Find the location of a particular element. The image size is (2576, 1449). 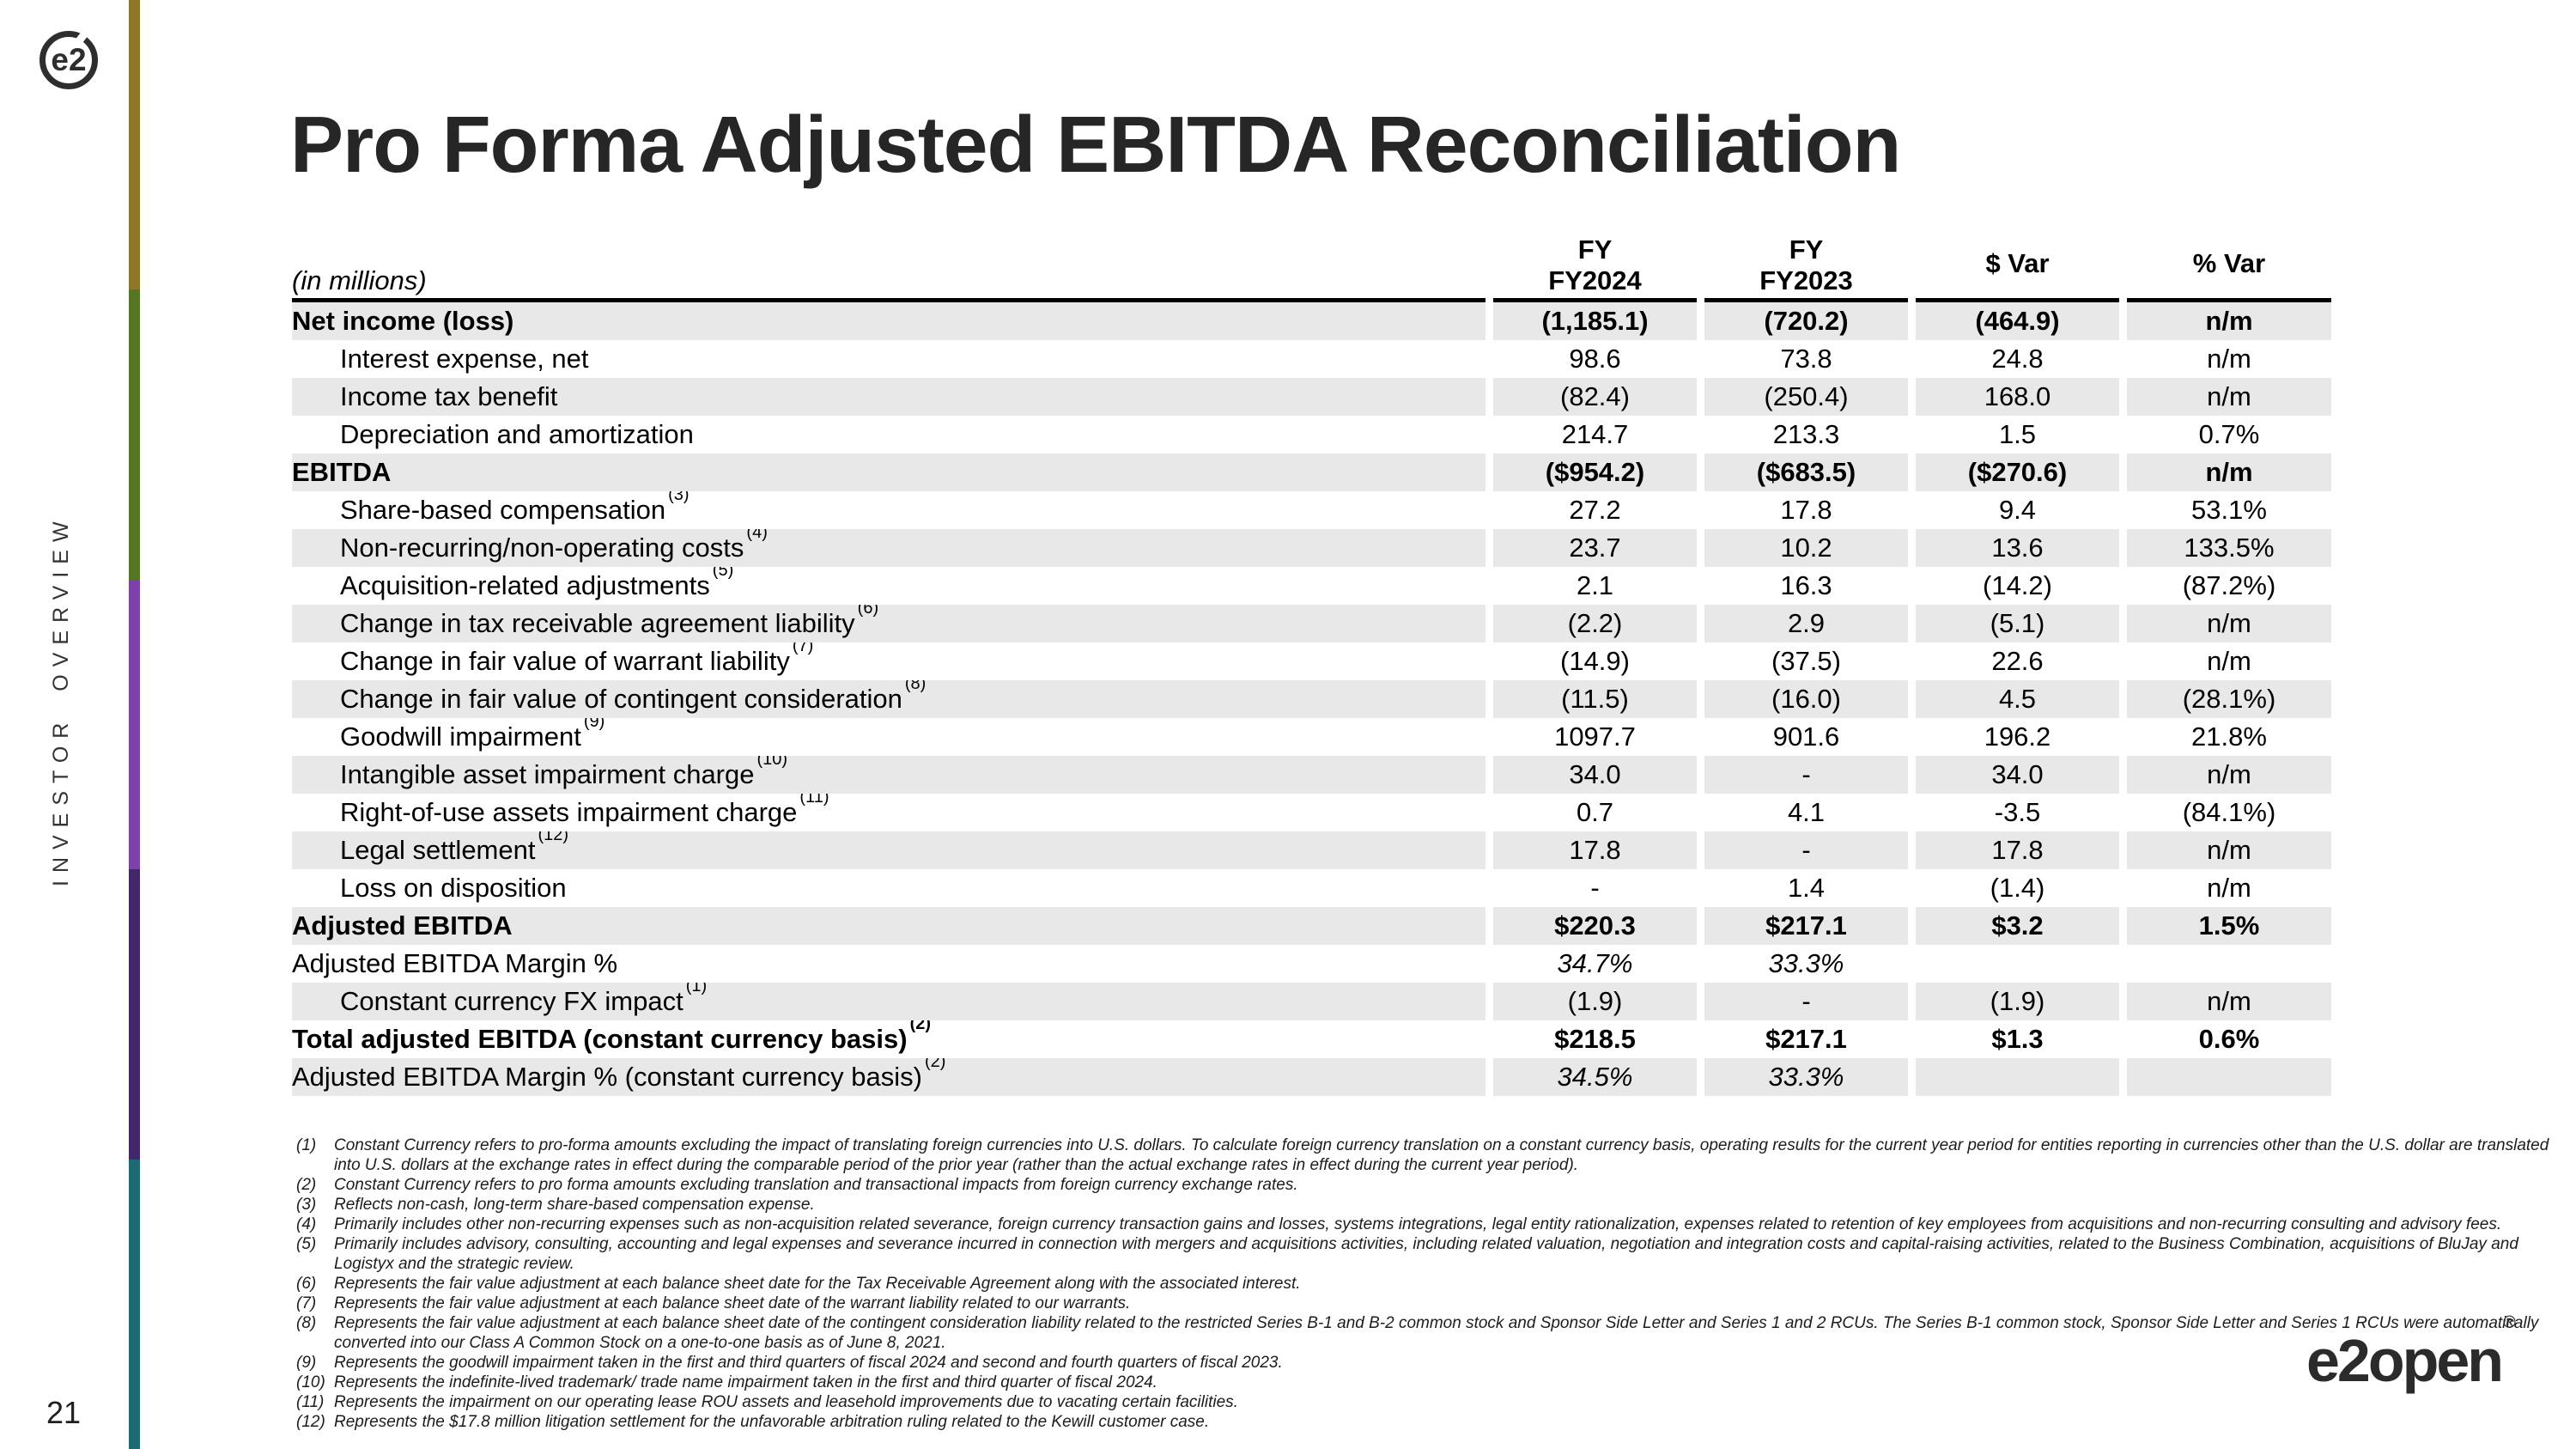

table-row: Legal settlement(12) 17.8 - 17.8 n/m is located at coordinates (1312, 850).